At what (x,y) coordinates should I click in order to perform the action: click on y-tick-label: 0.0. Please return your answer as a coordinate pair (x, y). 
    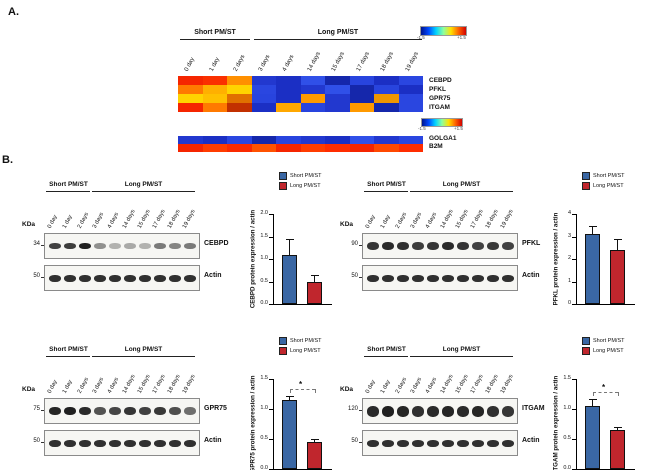
    Looking at the image, I should click on (264, 467).